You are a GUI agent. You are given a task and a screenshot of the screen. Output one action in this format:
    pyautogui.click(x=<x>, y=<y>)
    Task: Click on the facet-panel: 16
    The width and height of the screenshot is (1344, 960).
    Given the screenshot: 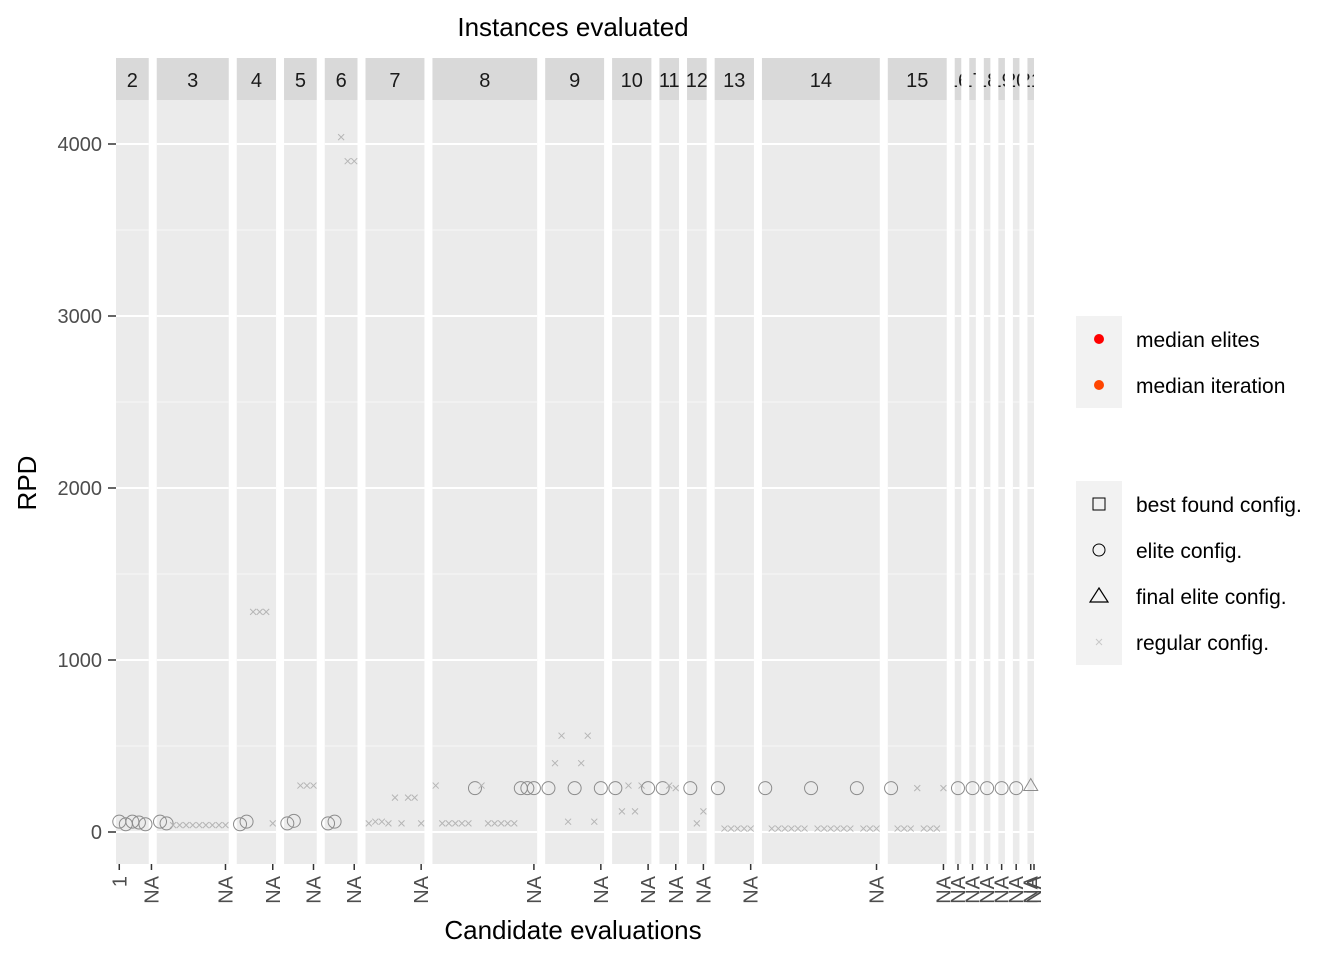 What is the action you would take?
    pyautogui.click(x=958, y=461)
    